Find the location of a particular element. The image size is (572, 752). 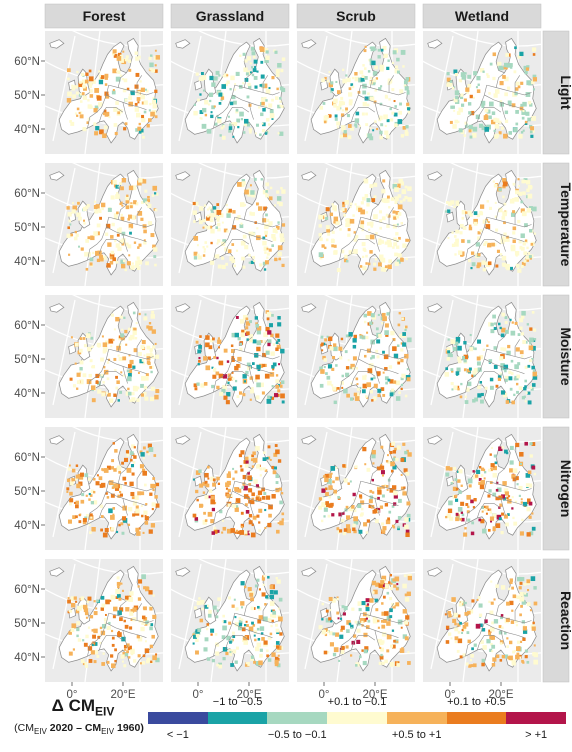

map-panel-grassland-reaction is located at coordinates (230, 620).